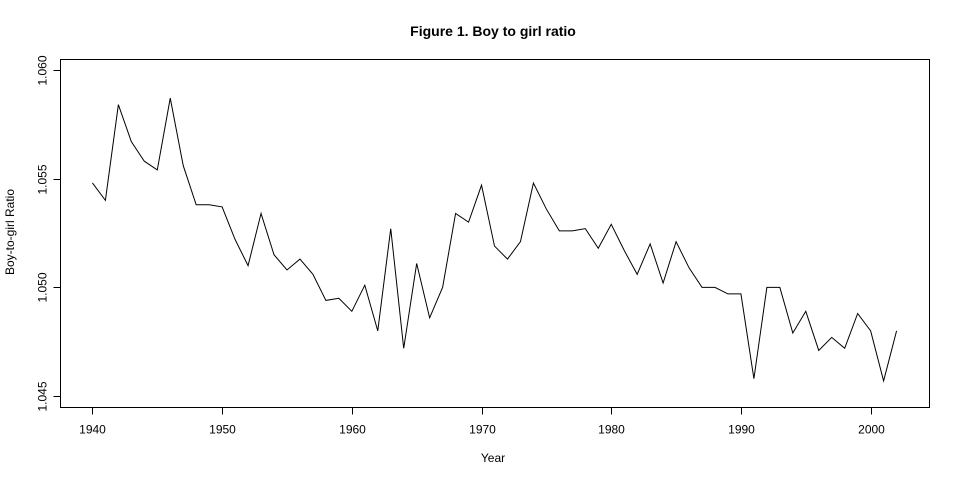 The width and height of the screenshot is (960, 480). What do you see at coordinates (482, 430) in the screenshot?
I see `x-tick-label: 1970` at bounding box center [482, 430].